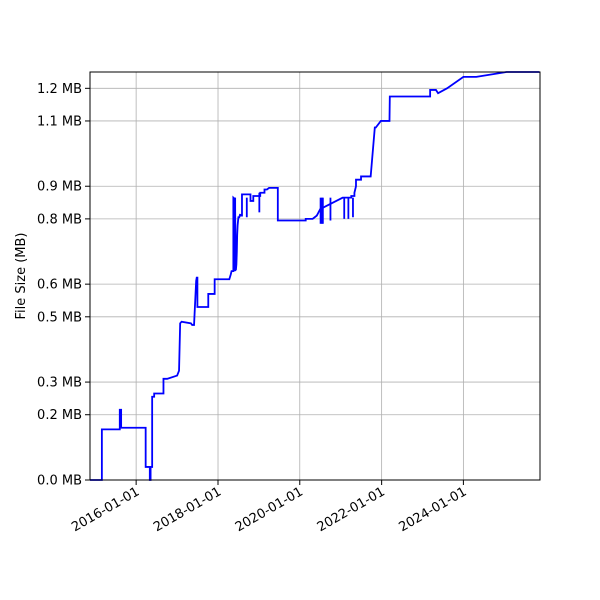 The width and height of the screenshot is (600, 600). I want to click on y-tick-label: 0.9 MB, so click(59, 187).